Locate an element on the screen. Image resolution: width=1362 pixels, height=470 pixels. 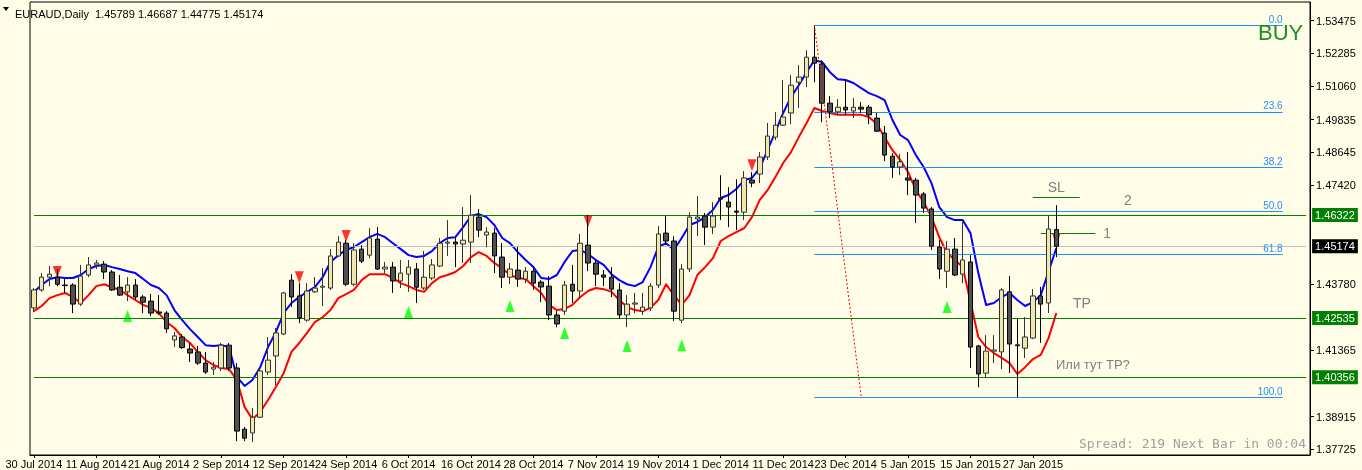
y-tick-label: 1.38915 is located at coordinates (1336, 416).